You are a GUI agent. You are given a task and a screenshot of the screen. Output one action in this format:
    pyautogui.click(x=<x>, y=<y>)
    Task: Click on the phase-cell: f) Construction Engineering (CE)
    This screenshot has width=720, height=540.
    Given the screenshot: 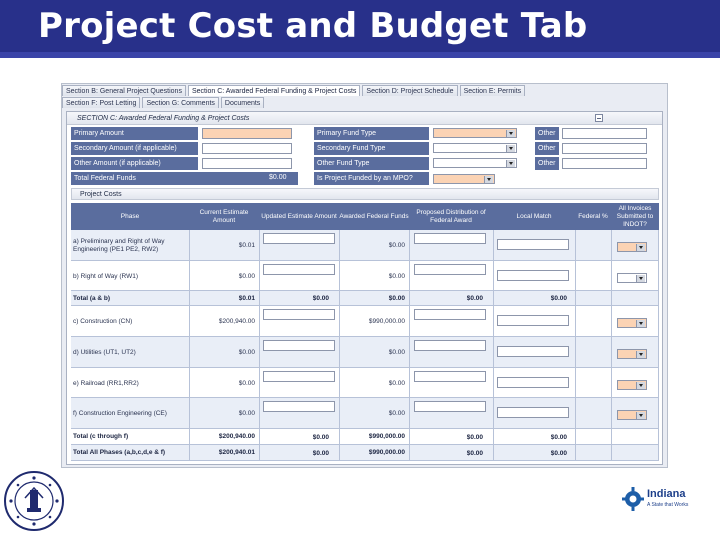 What is the action you would take?
    pyautogui.click(x=120, y=413)
    